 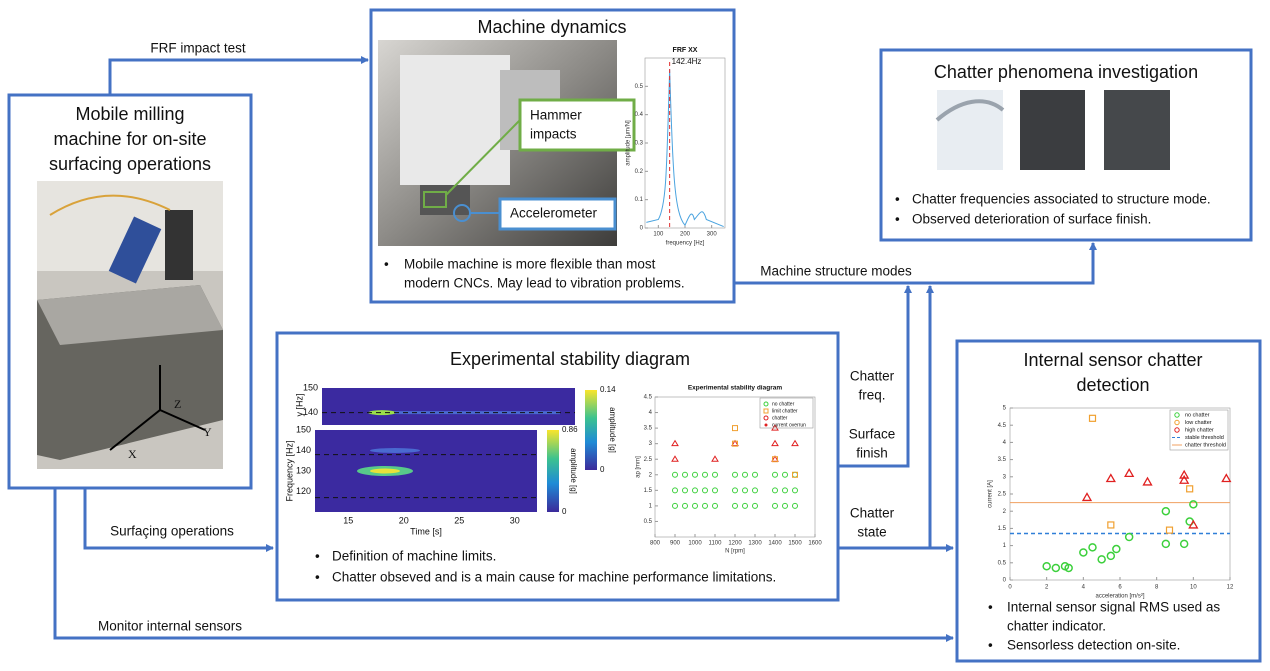 I want to click on x-tick-label: 1100, so click(x=716, y=544).